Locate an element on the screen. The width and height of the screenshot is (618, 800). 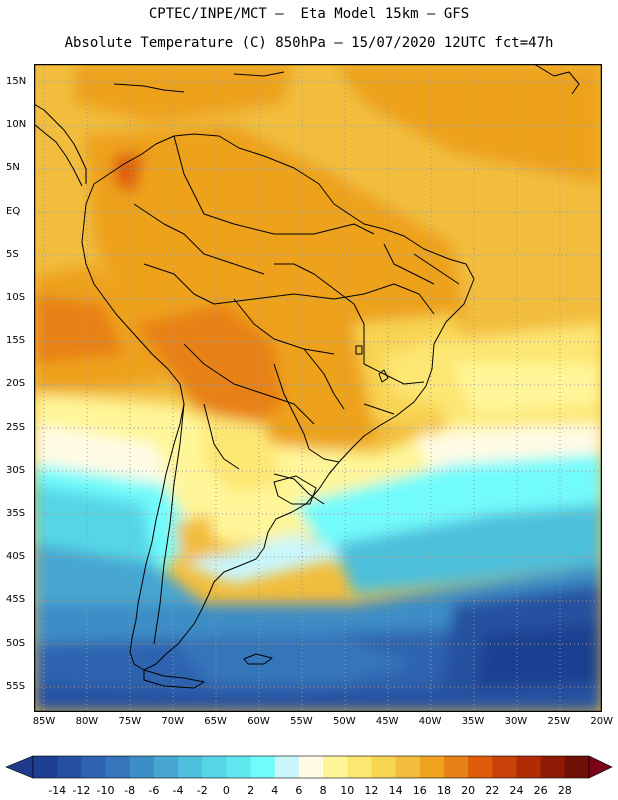
longitude-label: 80W is located at coordinates (87, 721).